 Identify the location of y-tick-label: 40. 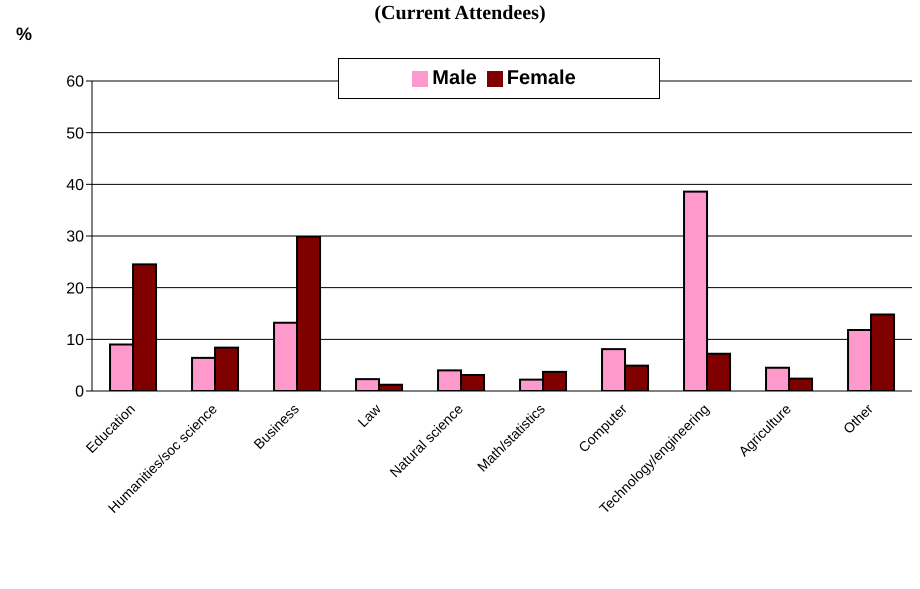
(75, 185).